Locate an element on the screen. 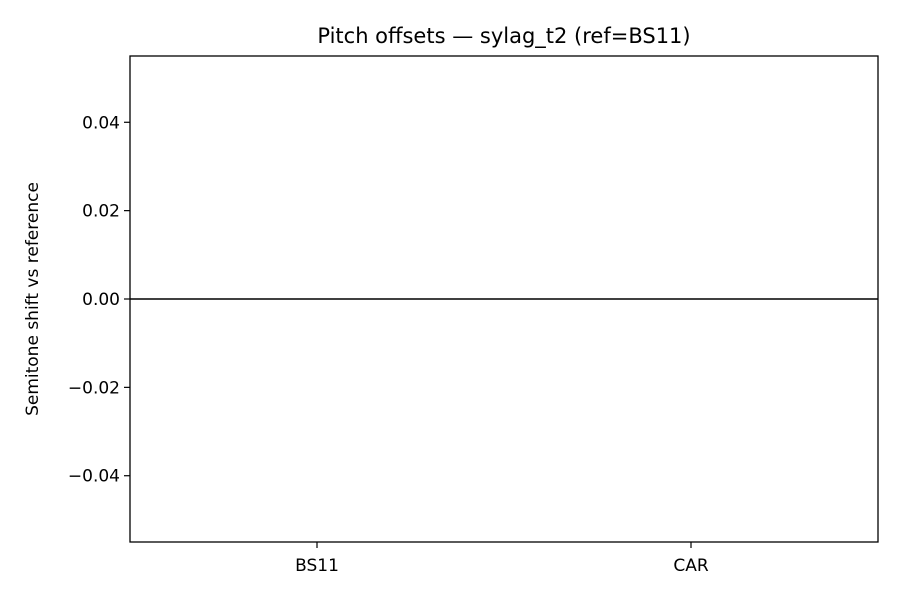 The image size is (900, 604). y-tick-label: 0.00 is located at coordinates (101, 300).